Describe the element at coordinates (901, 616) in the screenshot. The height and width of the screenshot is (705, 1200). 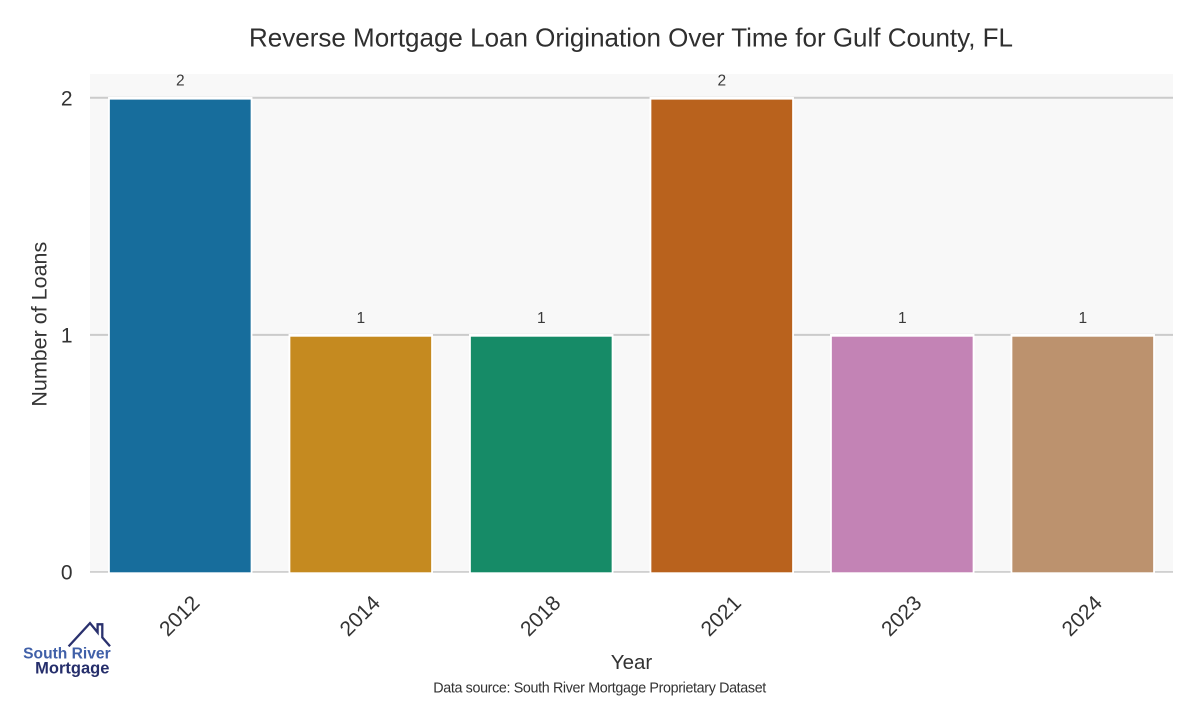
I see `svg-text: 2023` at that location.